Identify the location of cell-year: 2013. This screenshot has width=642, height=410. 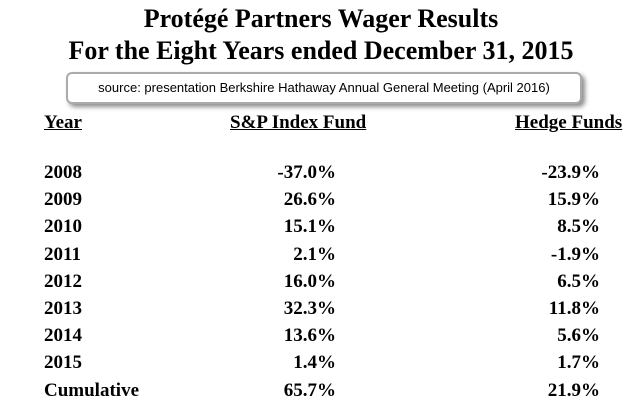
(63, 308).